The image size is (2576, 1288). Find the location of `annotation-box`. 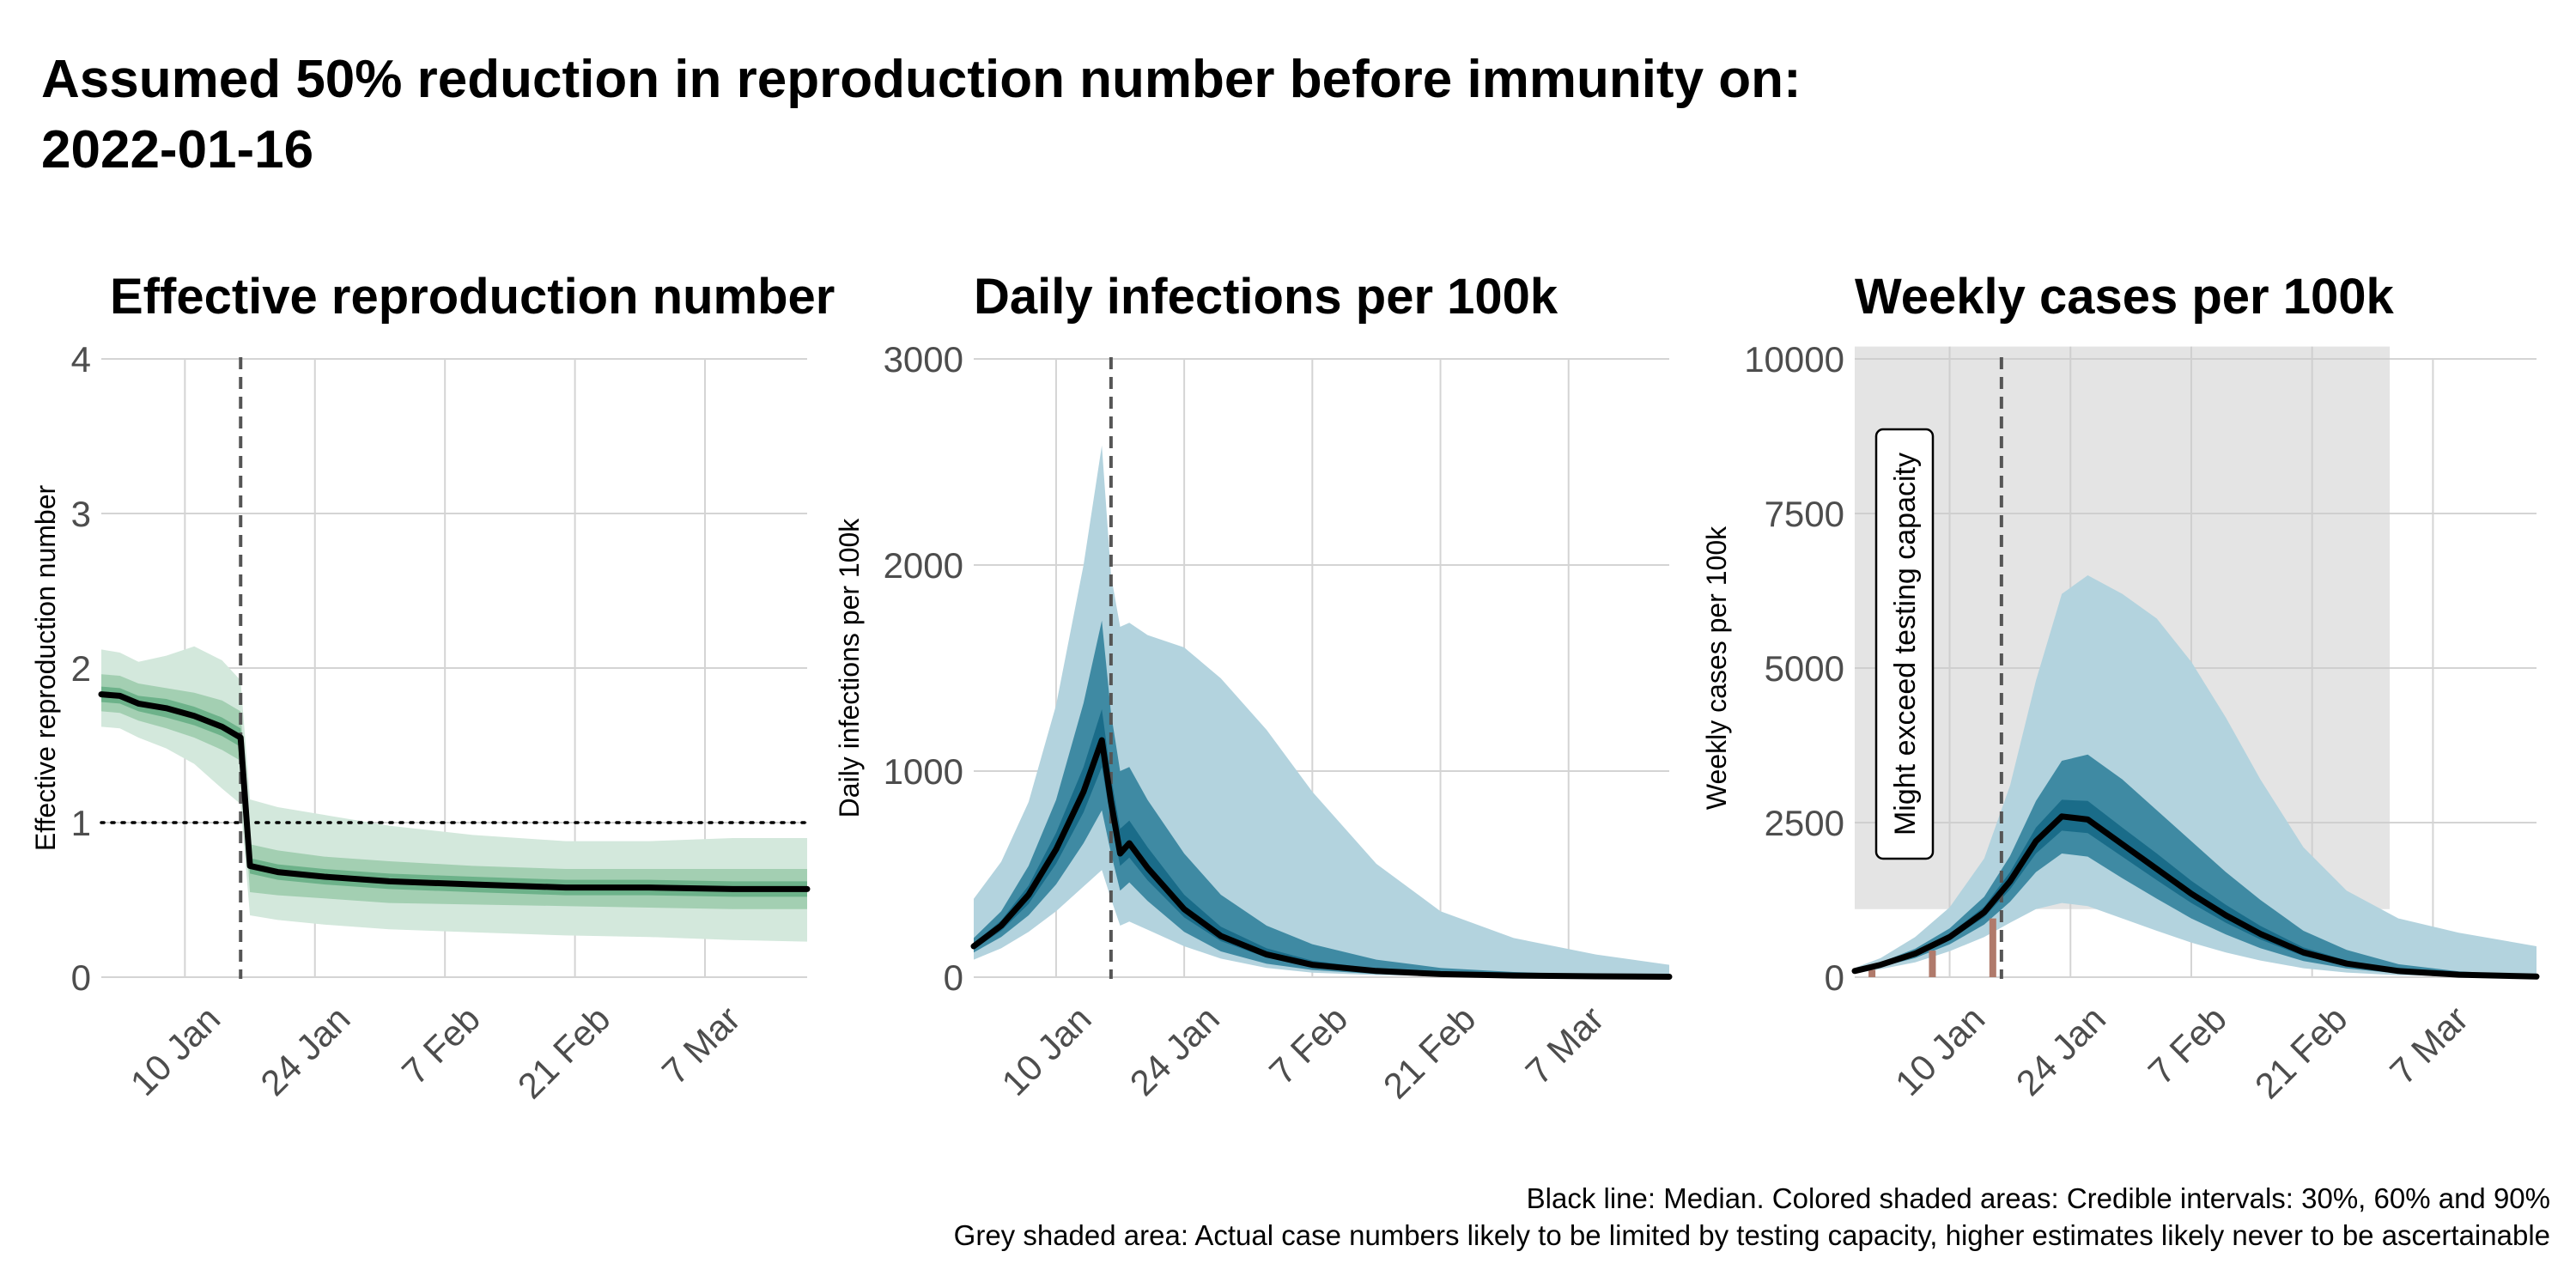

annotation-box is located at coordinates (1904, 644).